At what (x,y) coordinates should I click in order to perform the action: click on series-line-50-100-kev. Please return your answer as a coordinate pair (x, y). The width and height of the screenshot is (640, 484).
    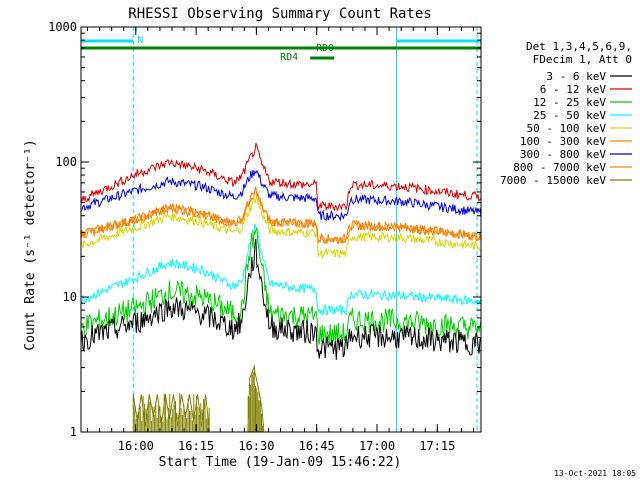
    Looking at the image, I should click on (281, 227).